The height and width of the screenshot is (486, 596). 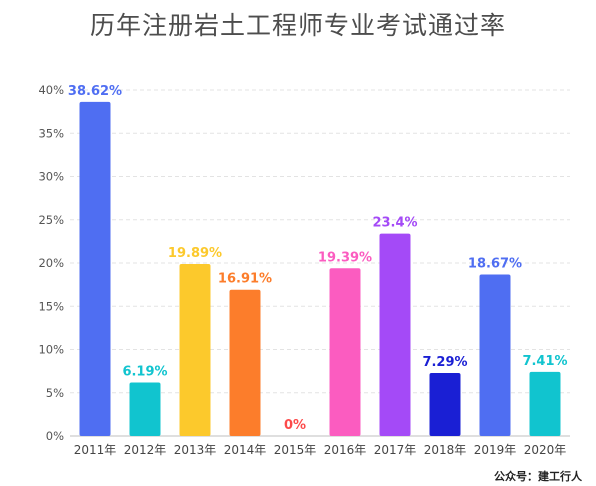 I want to click on data-label: 16.91%, so click(x=245, y=279).